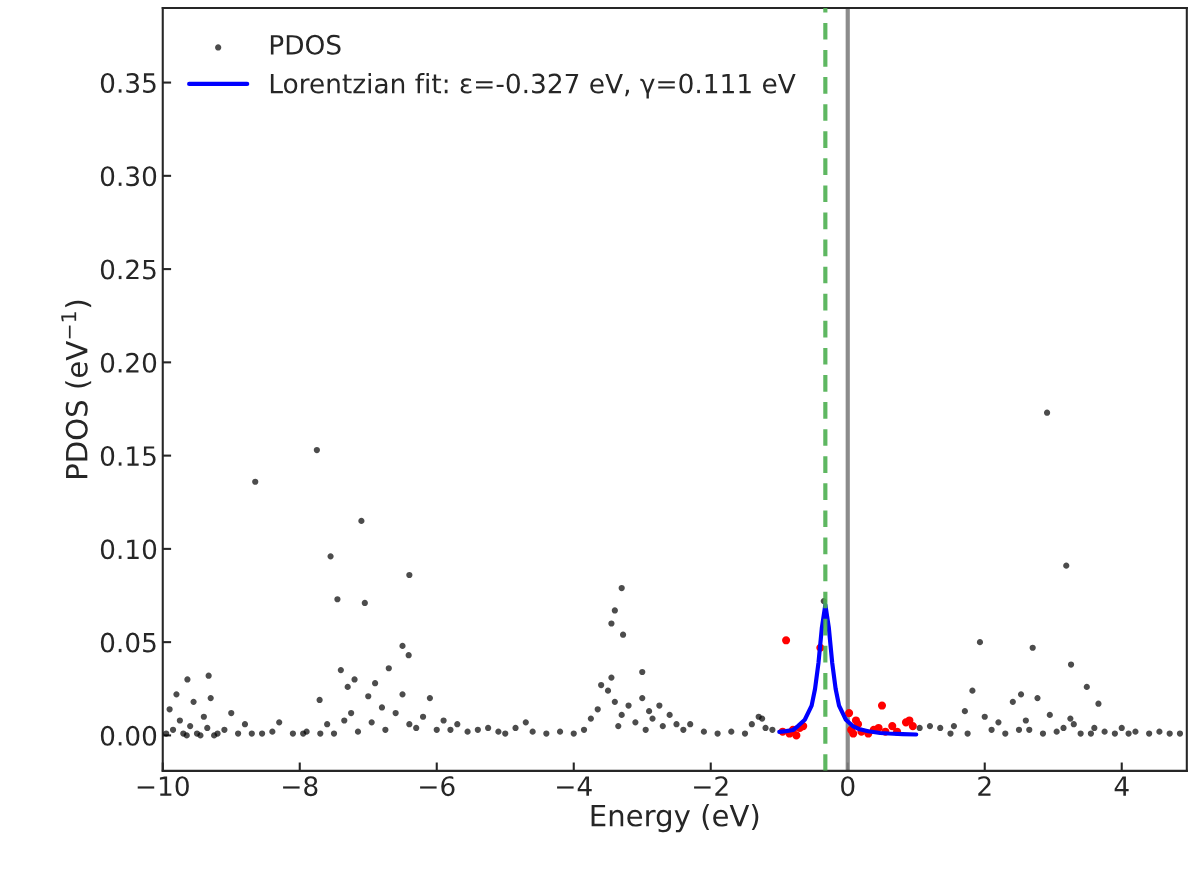 This screenshot has width=1188, height=884. I want to click on y-tick-label: 0.20, so click(128, 362).